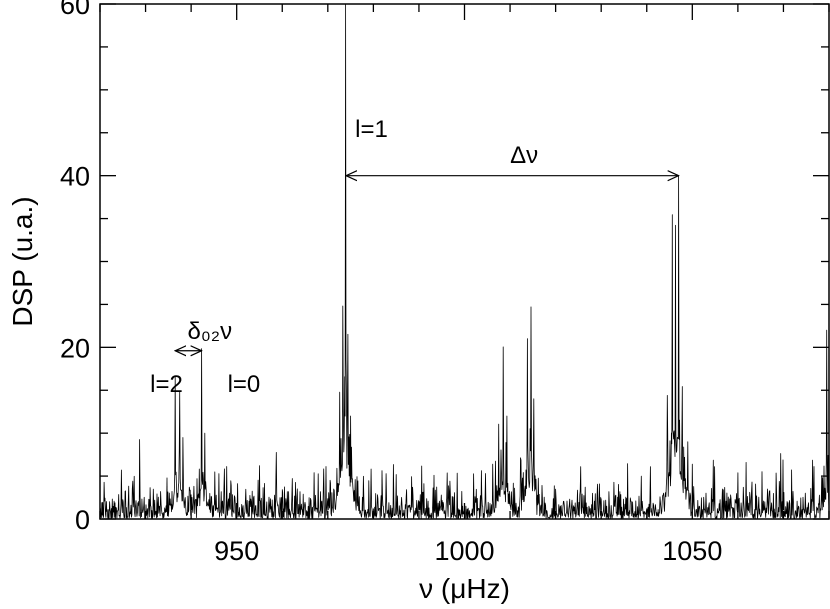 The image size is (830, 609). I want to click on y-tick-label: 20, so click(75, 348).